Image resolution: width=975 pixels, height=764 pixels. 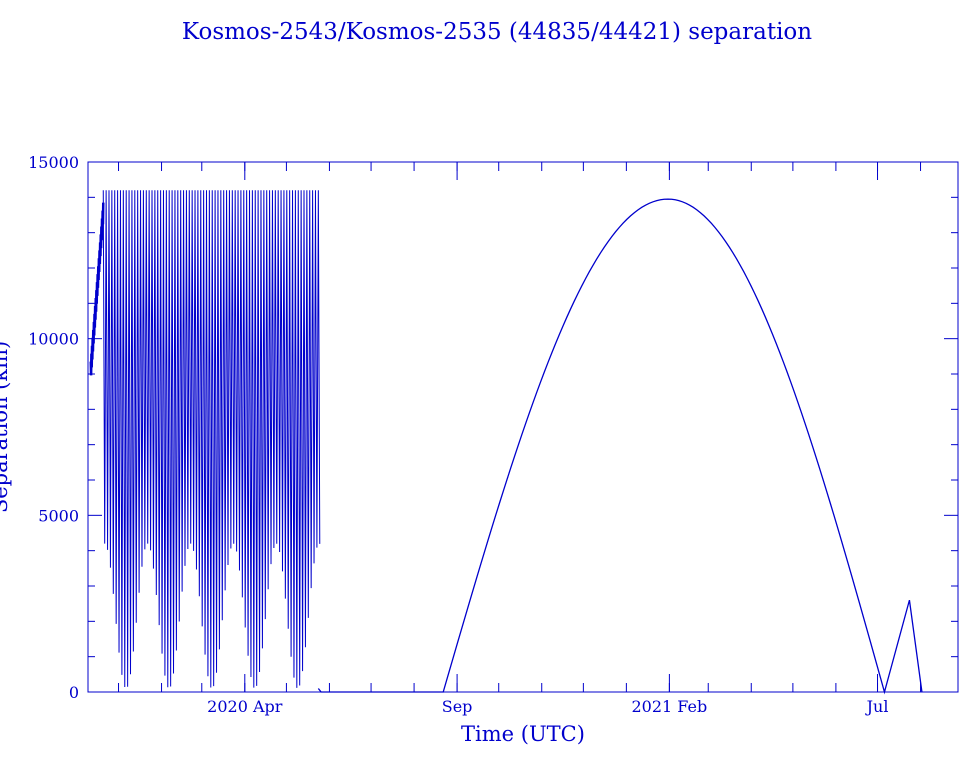 What do you see at coordinates (211, 439) in the screenshot?
I see `series-oscillation` at bounding box center [211, 439].